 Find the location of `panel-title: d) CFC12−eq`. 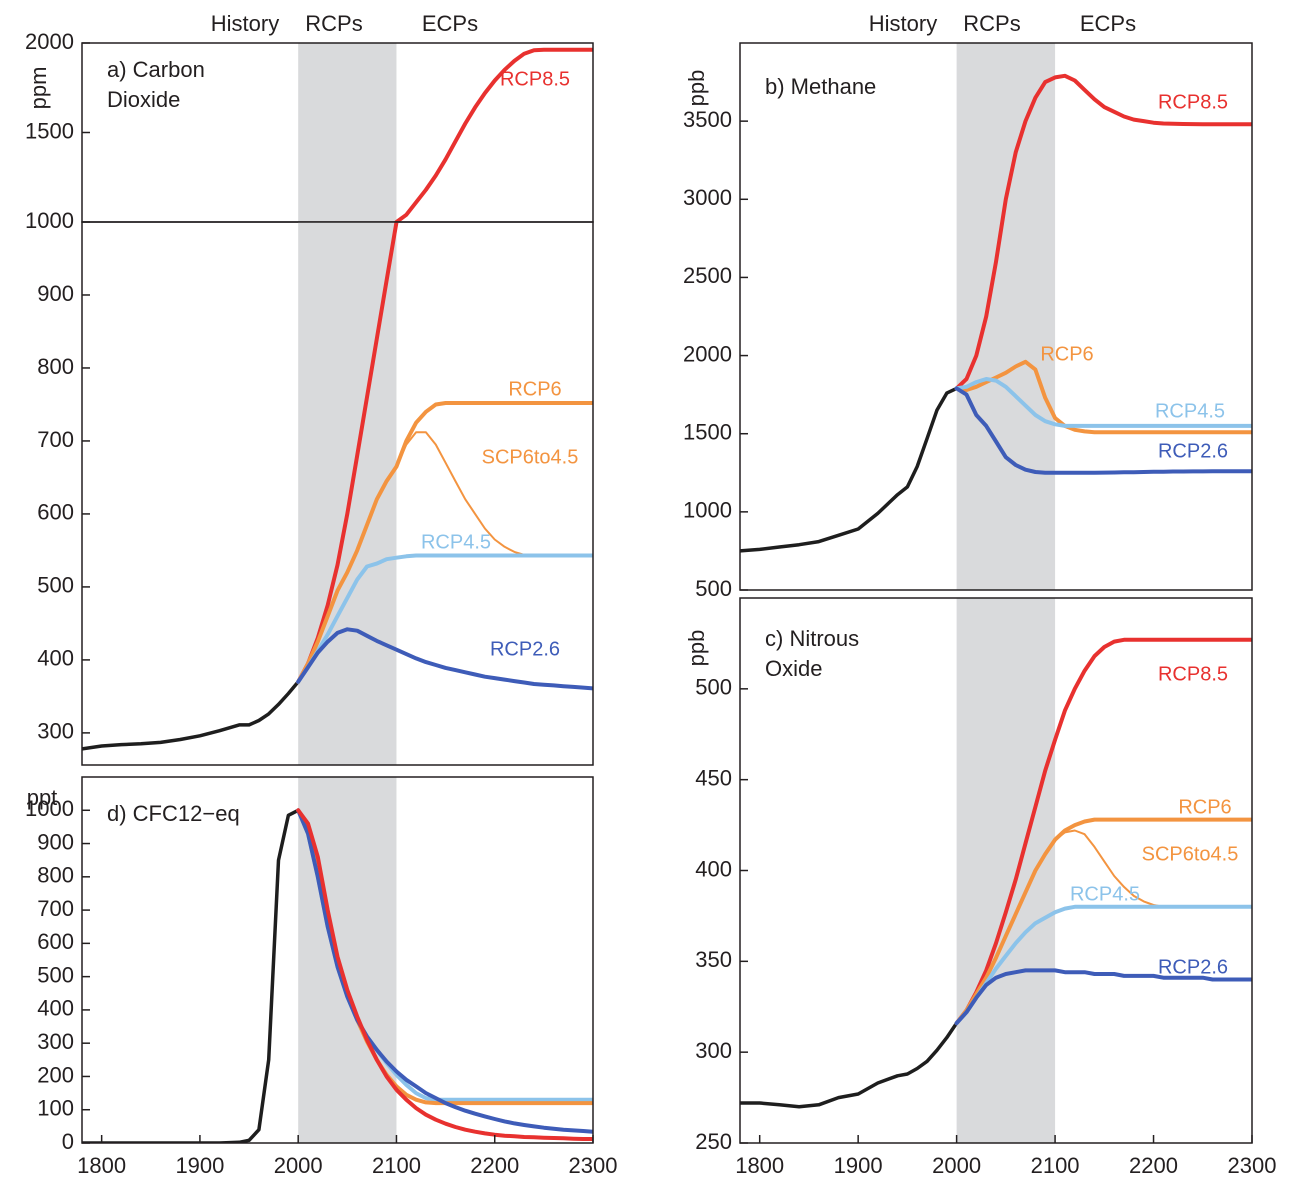

panel-title: d) CFC12−eq is located at coordinates (173, 813).